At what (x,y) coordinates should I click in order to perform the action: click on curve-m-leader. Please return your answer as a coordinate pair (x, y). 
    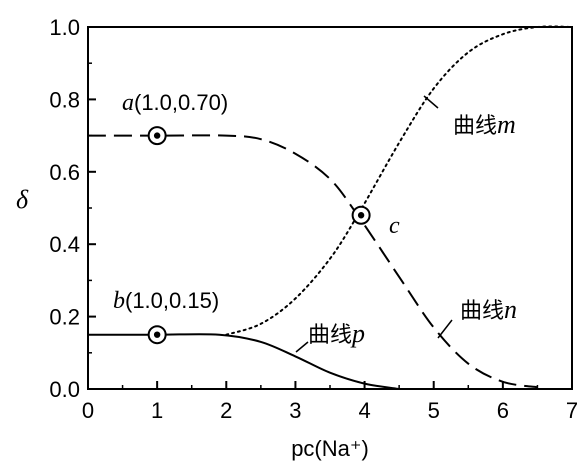
    Looking at the image, I should click on (431, 102).